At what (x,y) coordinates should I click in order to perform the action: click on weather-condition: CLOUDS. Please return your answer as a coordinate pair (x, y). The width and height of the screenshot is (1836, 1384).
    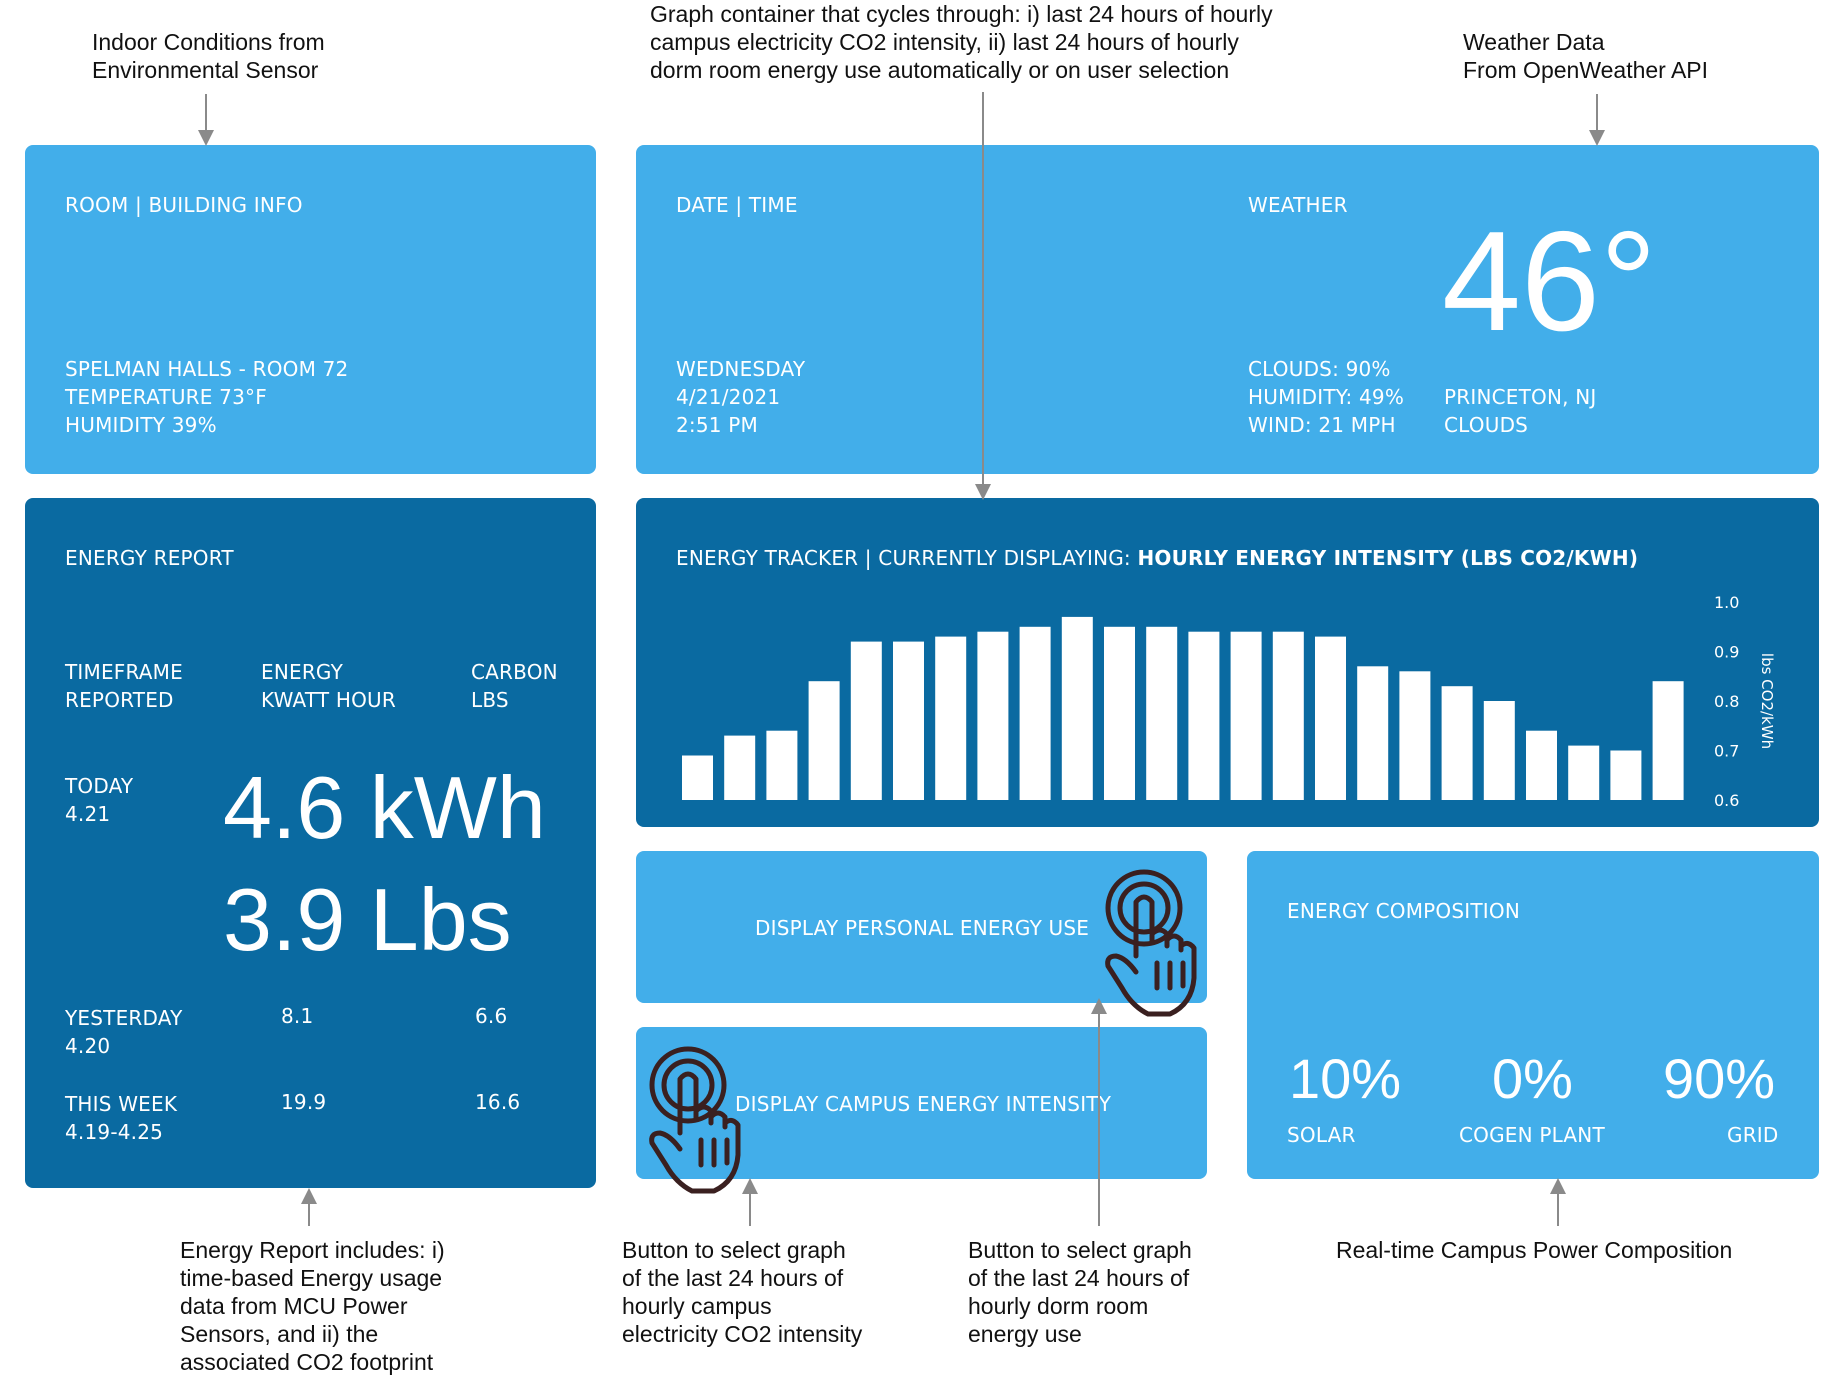
    Looking at the image, I should click on (1486, 425).